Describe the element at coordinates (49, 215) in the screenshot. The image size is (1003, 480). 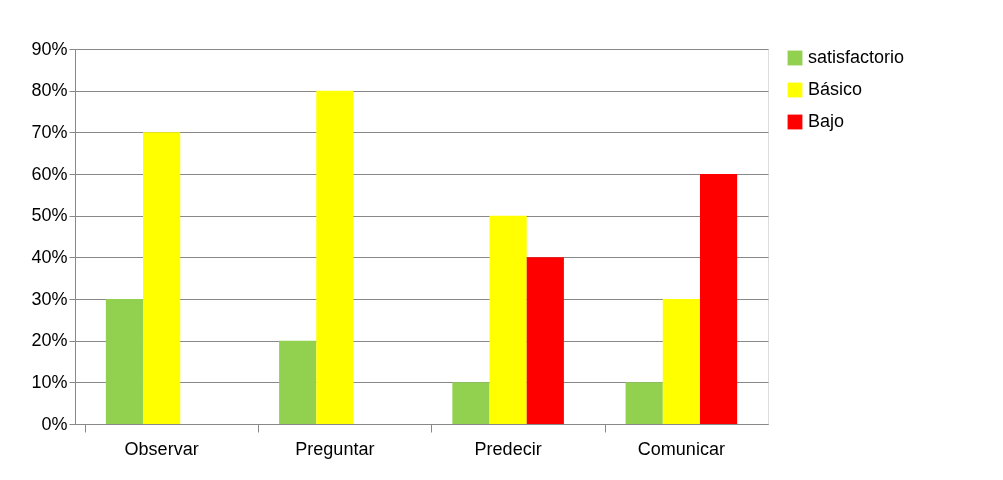
I see `y-tick-label: 50%` at that location.